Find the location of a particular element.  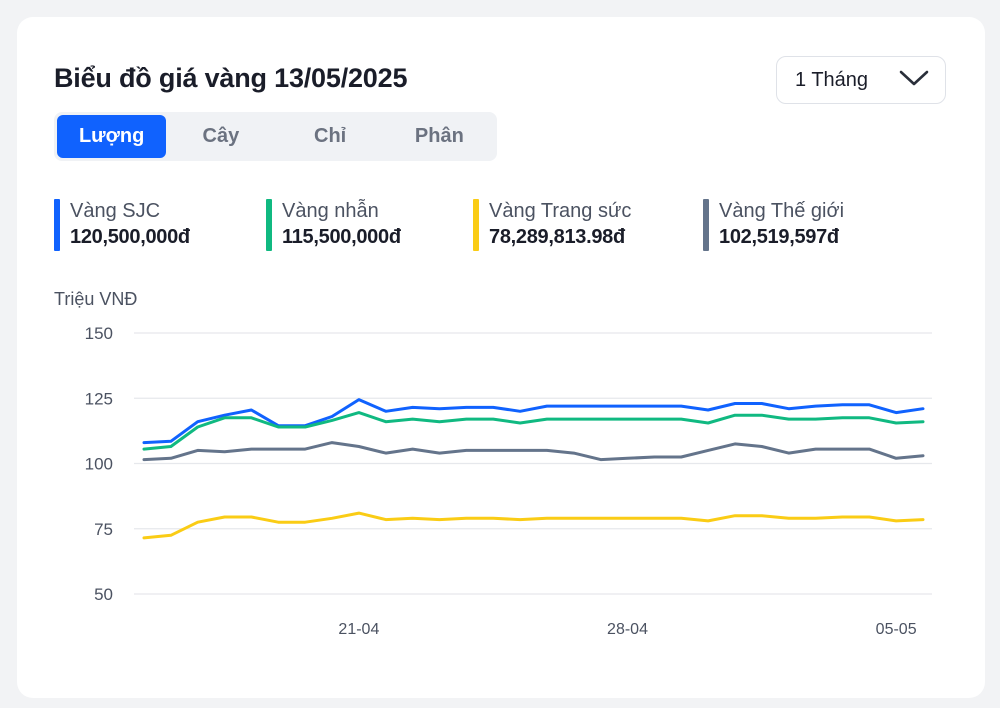

y-axis-title: Triệu VNĐ is located at coordinates (95, 299).